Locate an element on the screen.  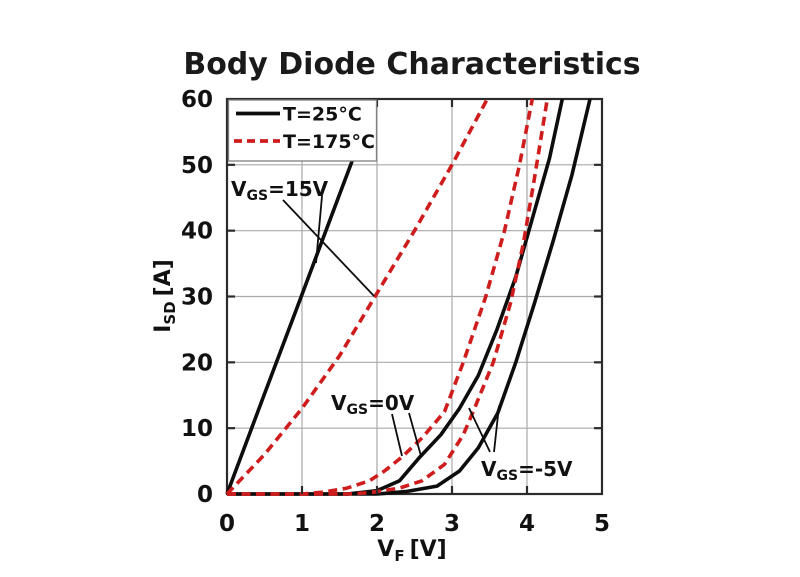
y-axis-title: ISD [A] is located at coordinates (165, 296).